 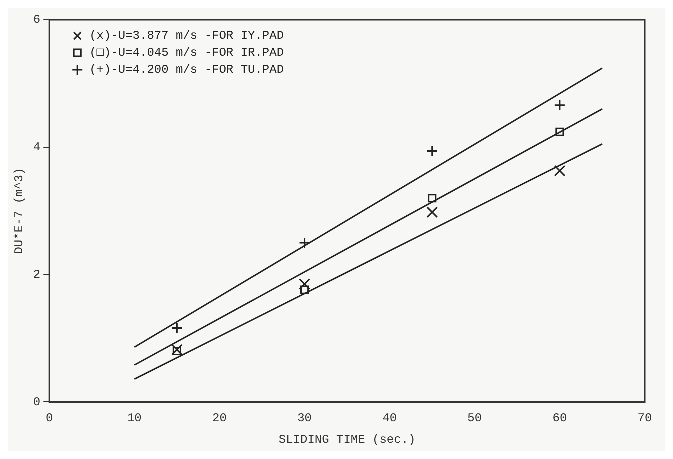 What do you see at coordinates (187, 53) in the screenshot?
I see `legend-label: (□)-U=4.045 m/s -FOR IR.PAD` at bounding box center [187, 53].